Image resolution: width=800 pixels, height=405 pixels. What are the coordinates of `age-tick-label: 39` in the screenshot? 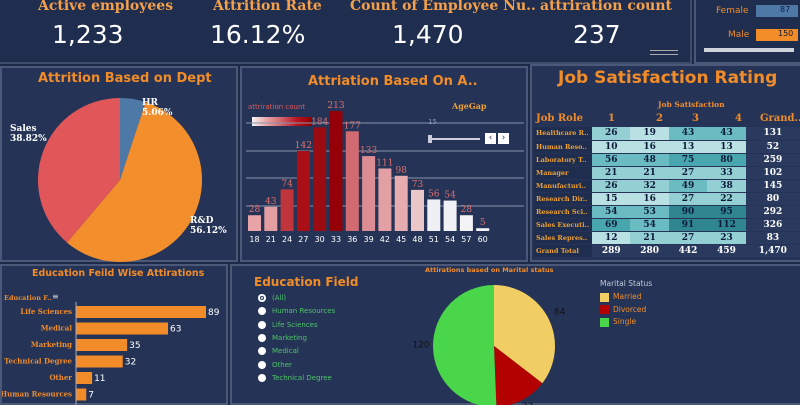 It's located at (369, 239).